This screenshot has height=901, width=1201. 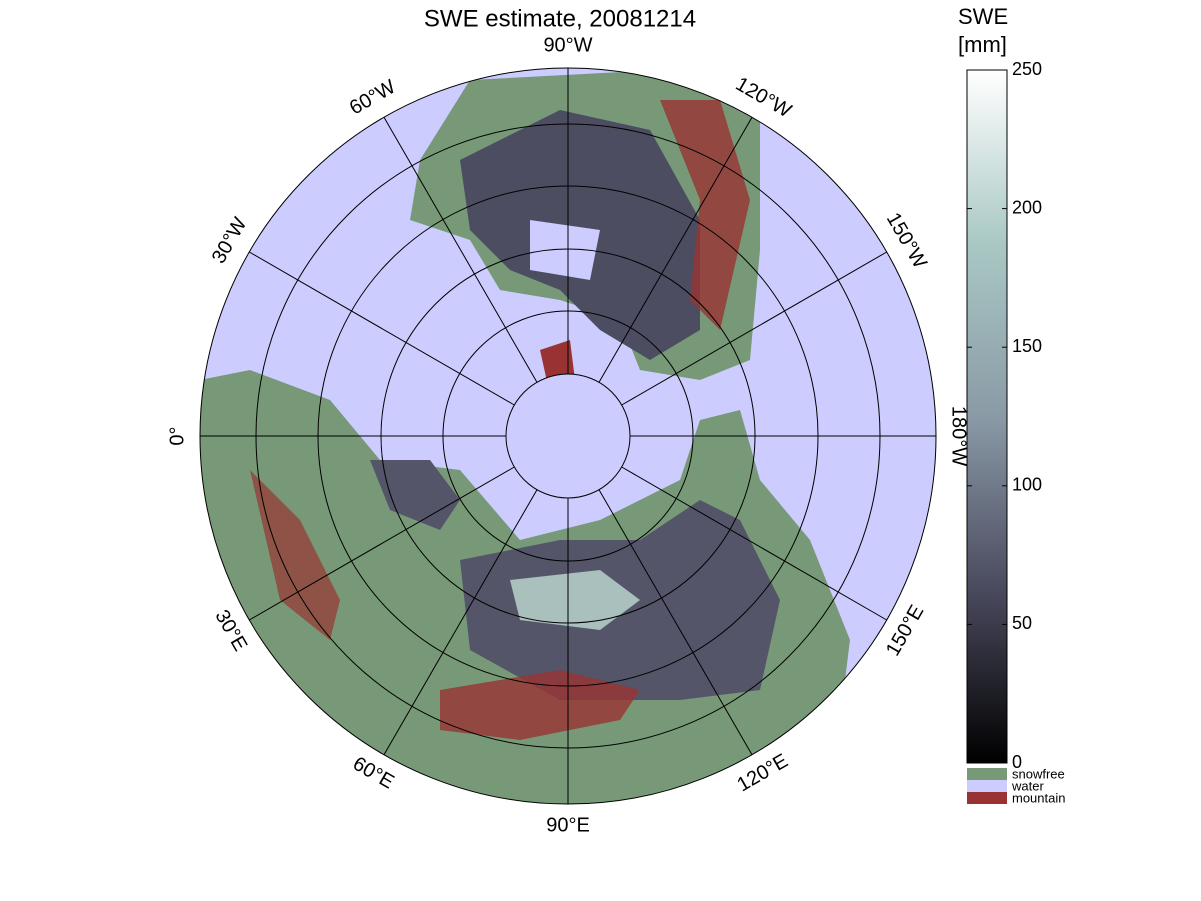 What do you see at coordinates (565, 250) in the screenshot?
I see `hudson-bay` at bounding box center [565, 250].